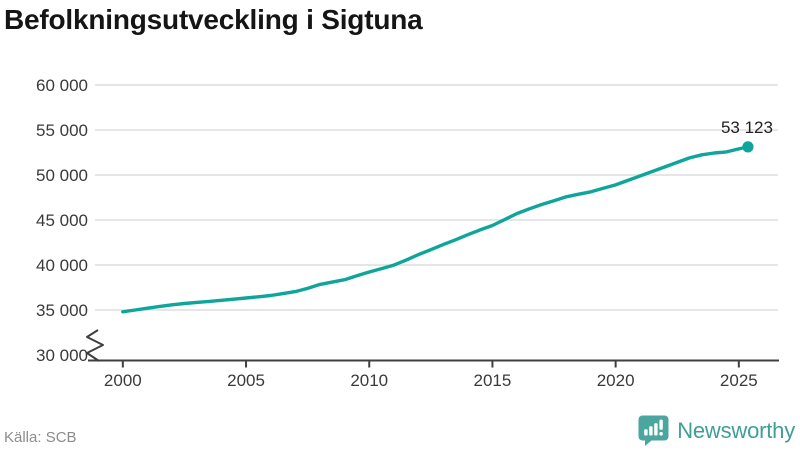 The width and height of the screenshot is (800, 450). What do you see at coordinates (369, 380) in the screenshot?
I see `x-axis-tick-label: 2010` at bounding box center [369, 380].